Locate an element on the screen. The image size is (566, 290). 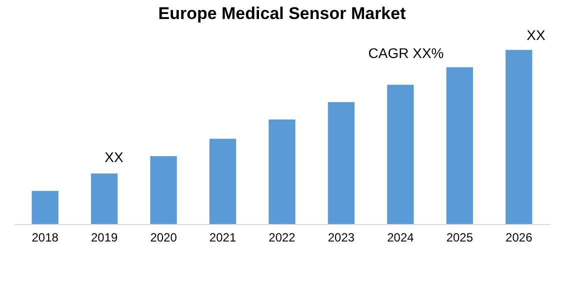
x-tick-label: 2018 is located at coordinates (45, 237).